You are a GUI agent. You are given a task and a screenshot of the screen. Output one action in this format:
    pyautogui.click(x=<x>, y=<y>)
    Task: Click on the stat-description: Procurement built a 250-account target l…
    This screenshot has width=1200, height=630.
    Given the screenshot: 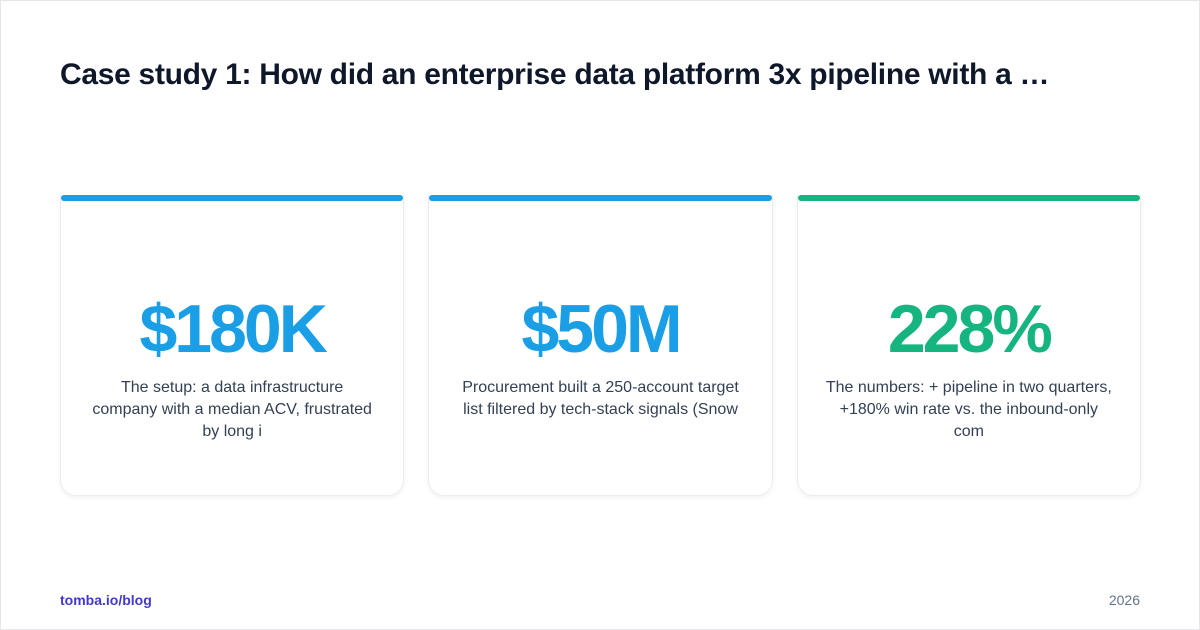 What is the action you would take?
    pyautogui.click(x=600, y=398)
    